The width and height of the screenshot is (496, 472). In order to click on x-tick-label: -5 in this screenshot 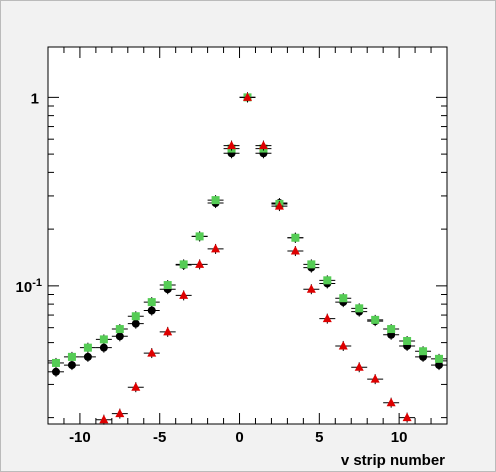, I will do `click(159, 437)`.